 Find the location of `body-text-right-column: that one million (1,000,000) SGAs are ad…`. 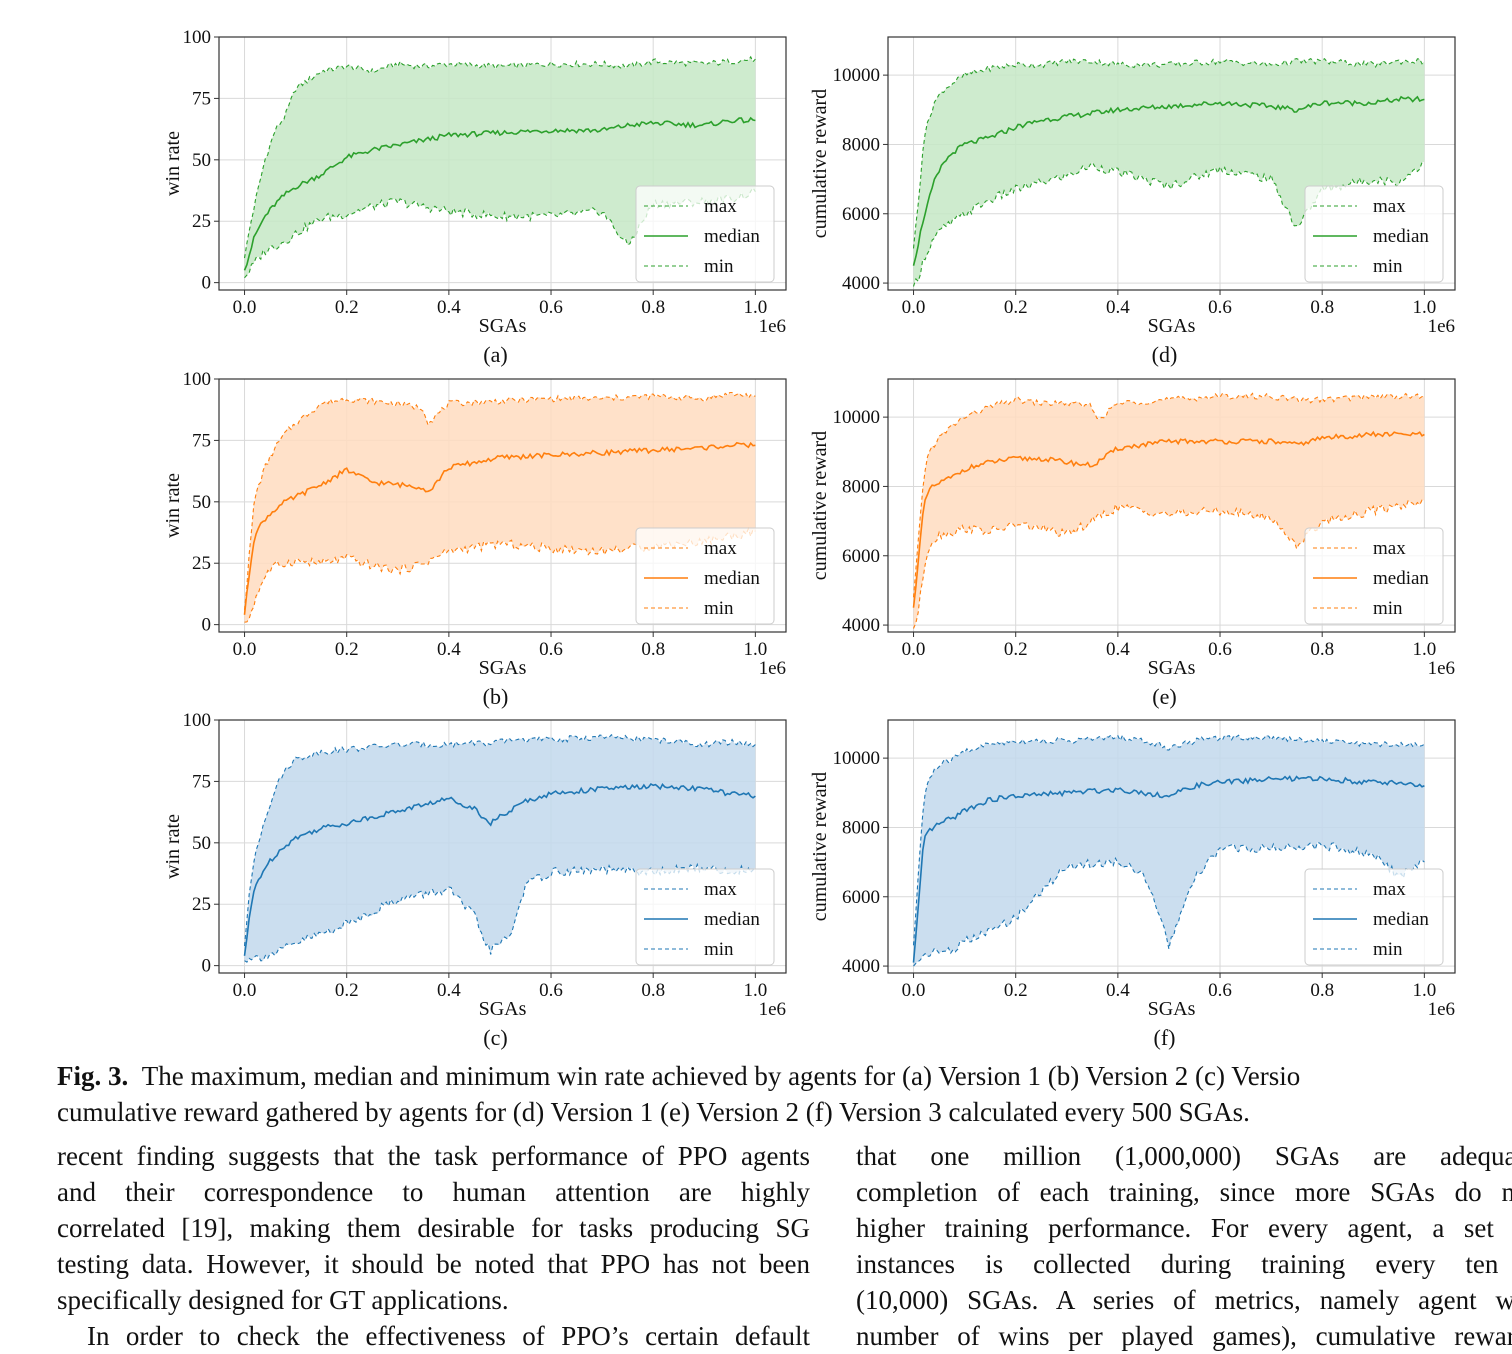

body-text-right-column: that one million (1,000,000) SGAs are ad… is located at coordinates (1184, 1246).